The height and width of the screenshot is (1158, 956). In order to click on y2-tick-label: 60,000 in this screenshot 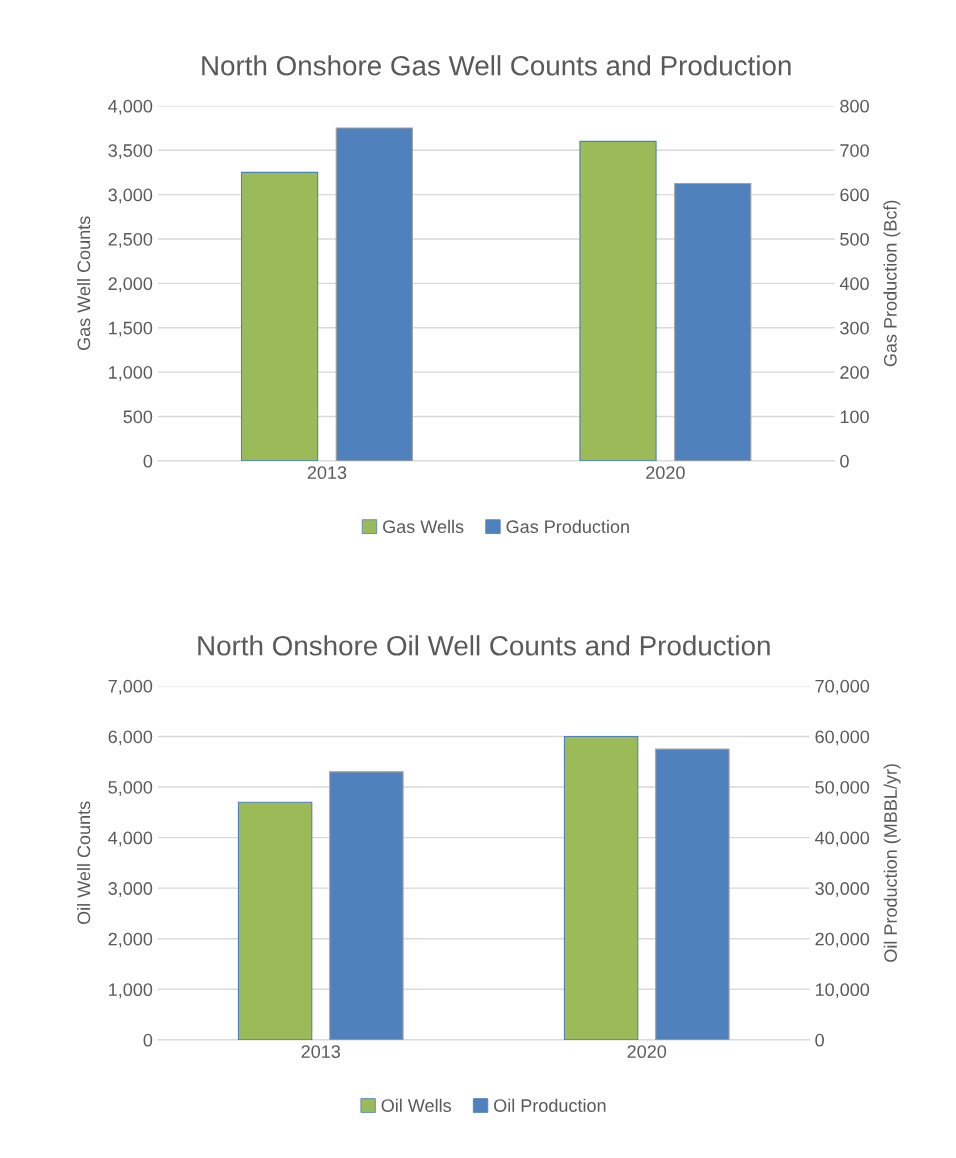, I will do `click(842, 738)`.